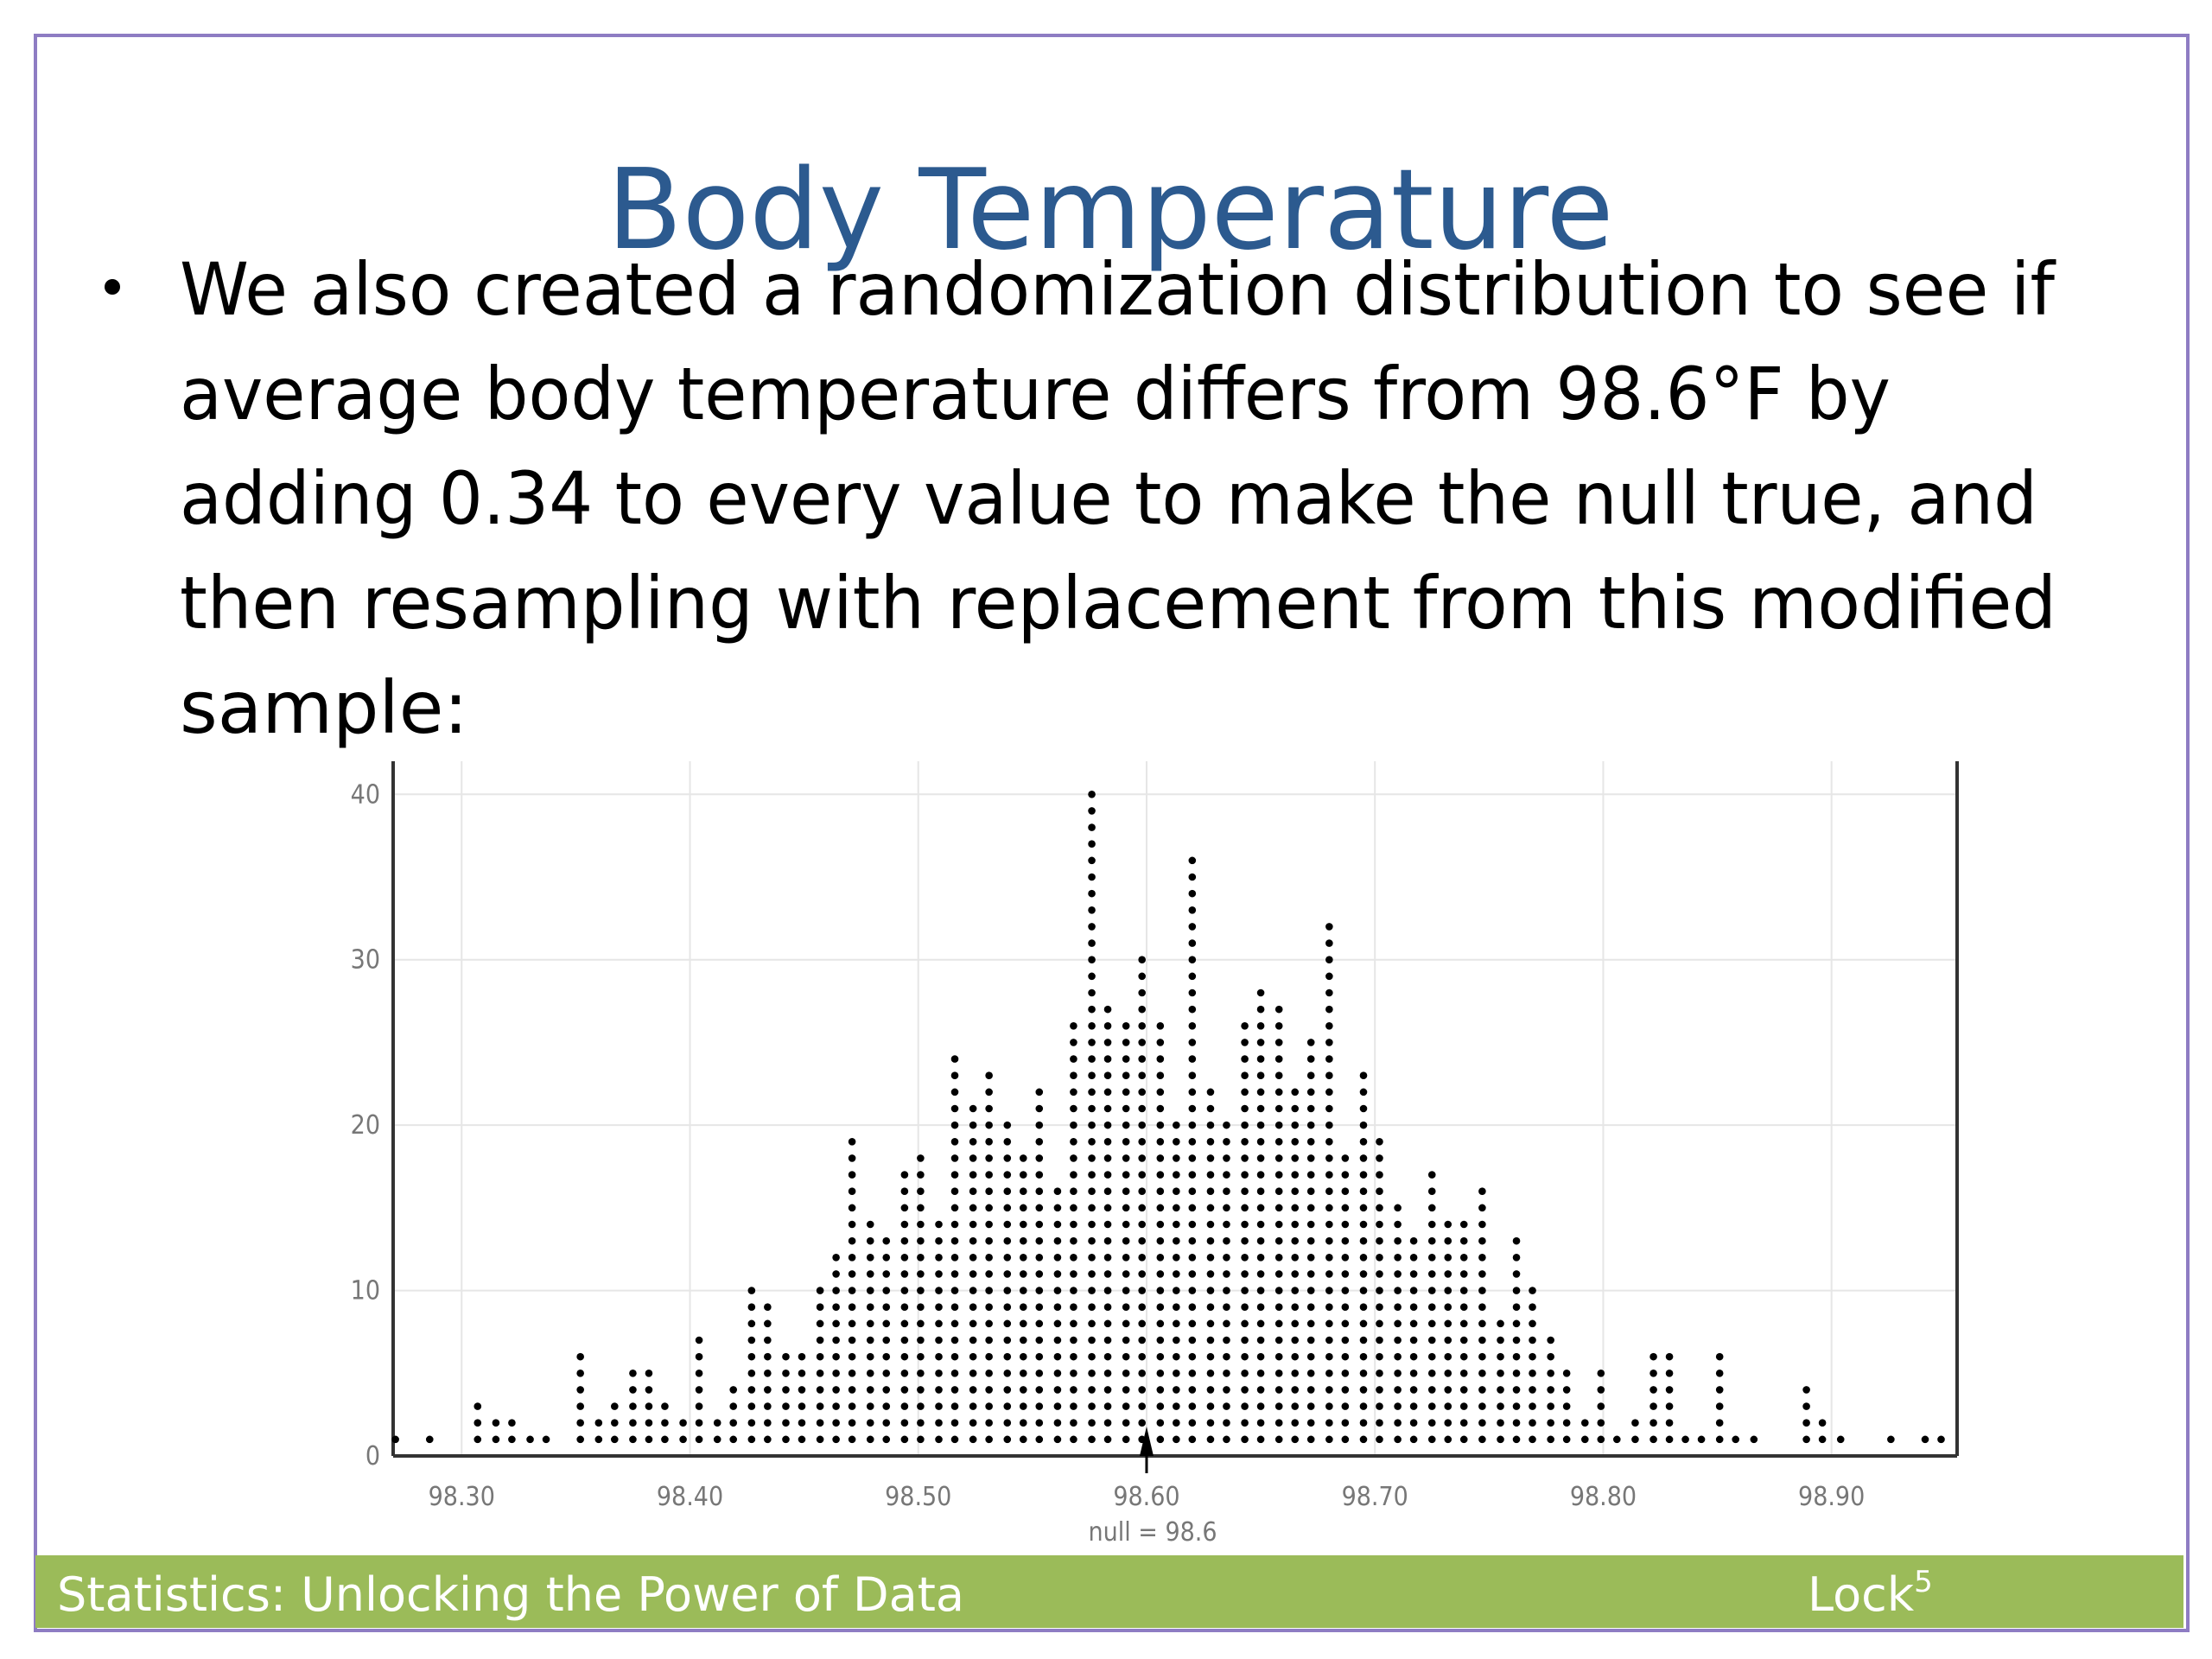 This screenshot has height=1659, width=2212. I want to click on slide-title: Body Temperature, so click(1110, 210).